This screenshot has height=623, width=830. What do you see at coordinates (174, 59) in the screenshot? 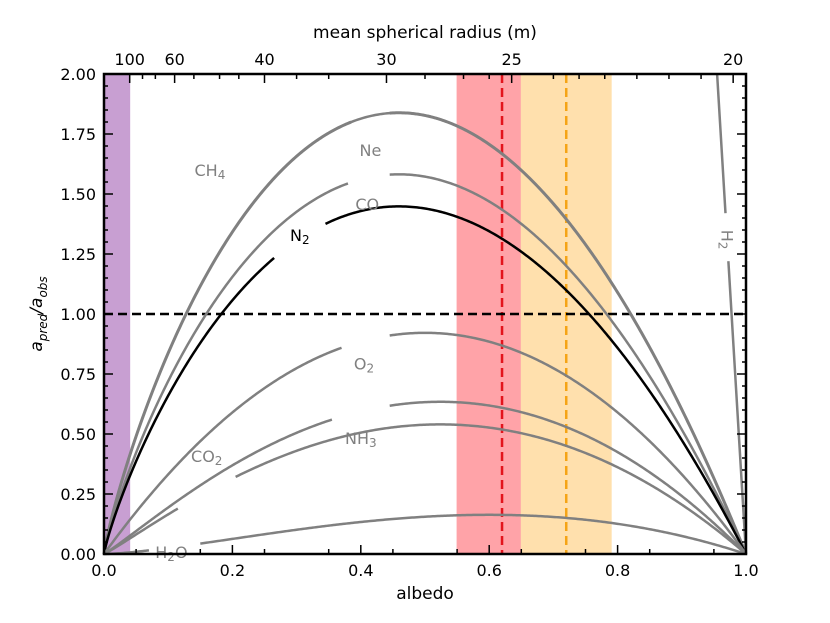
I see `top-tick-label: 60` at bounding box center [174, 59].